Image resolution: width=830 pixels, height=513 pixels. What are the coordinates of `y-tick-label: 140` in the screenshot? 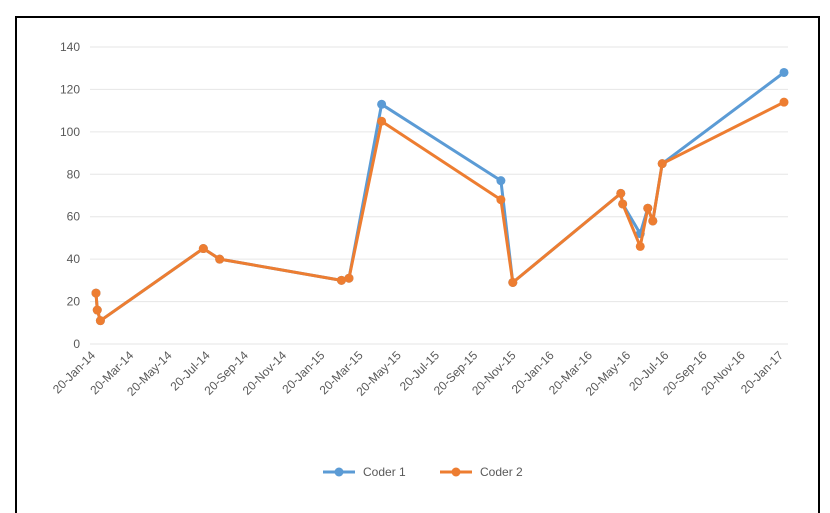 It's located at (70, 47).